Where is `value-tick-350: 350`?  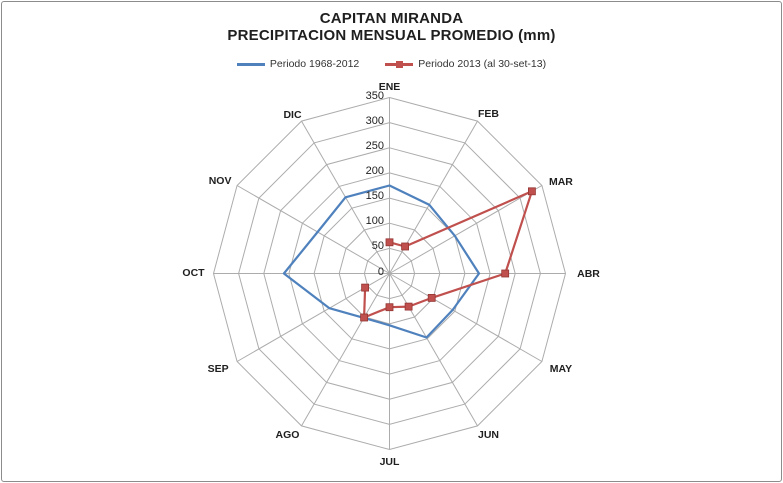
value-tick-350: 350 is located at coordinates (374, 95).